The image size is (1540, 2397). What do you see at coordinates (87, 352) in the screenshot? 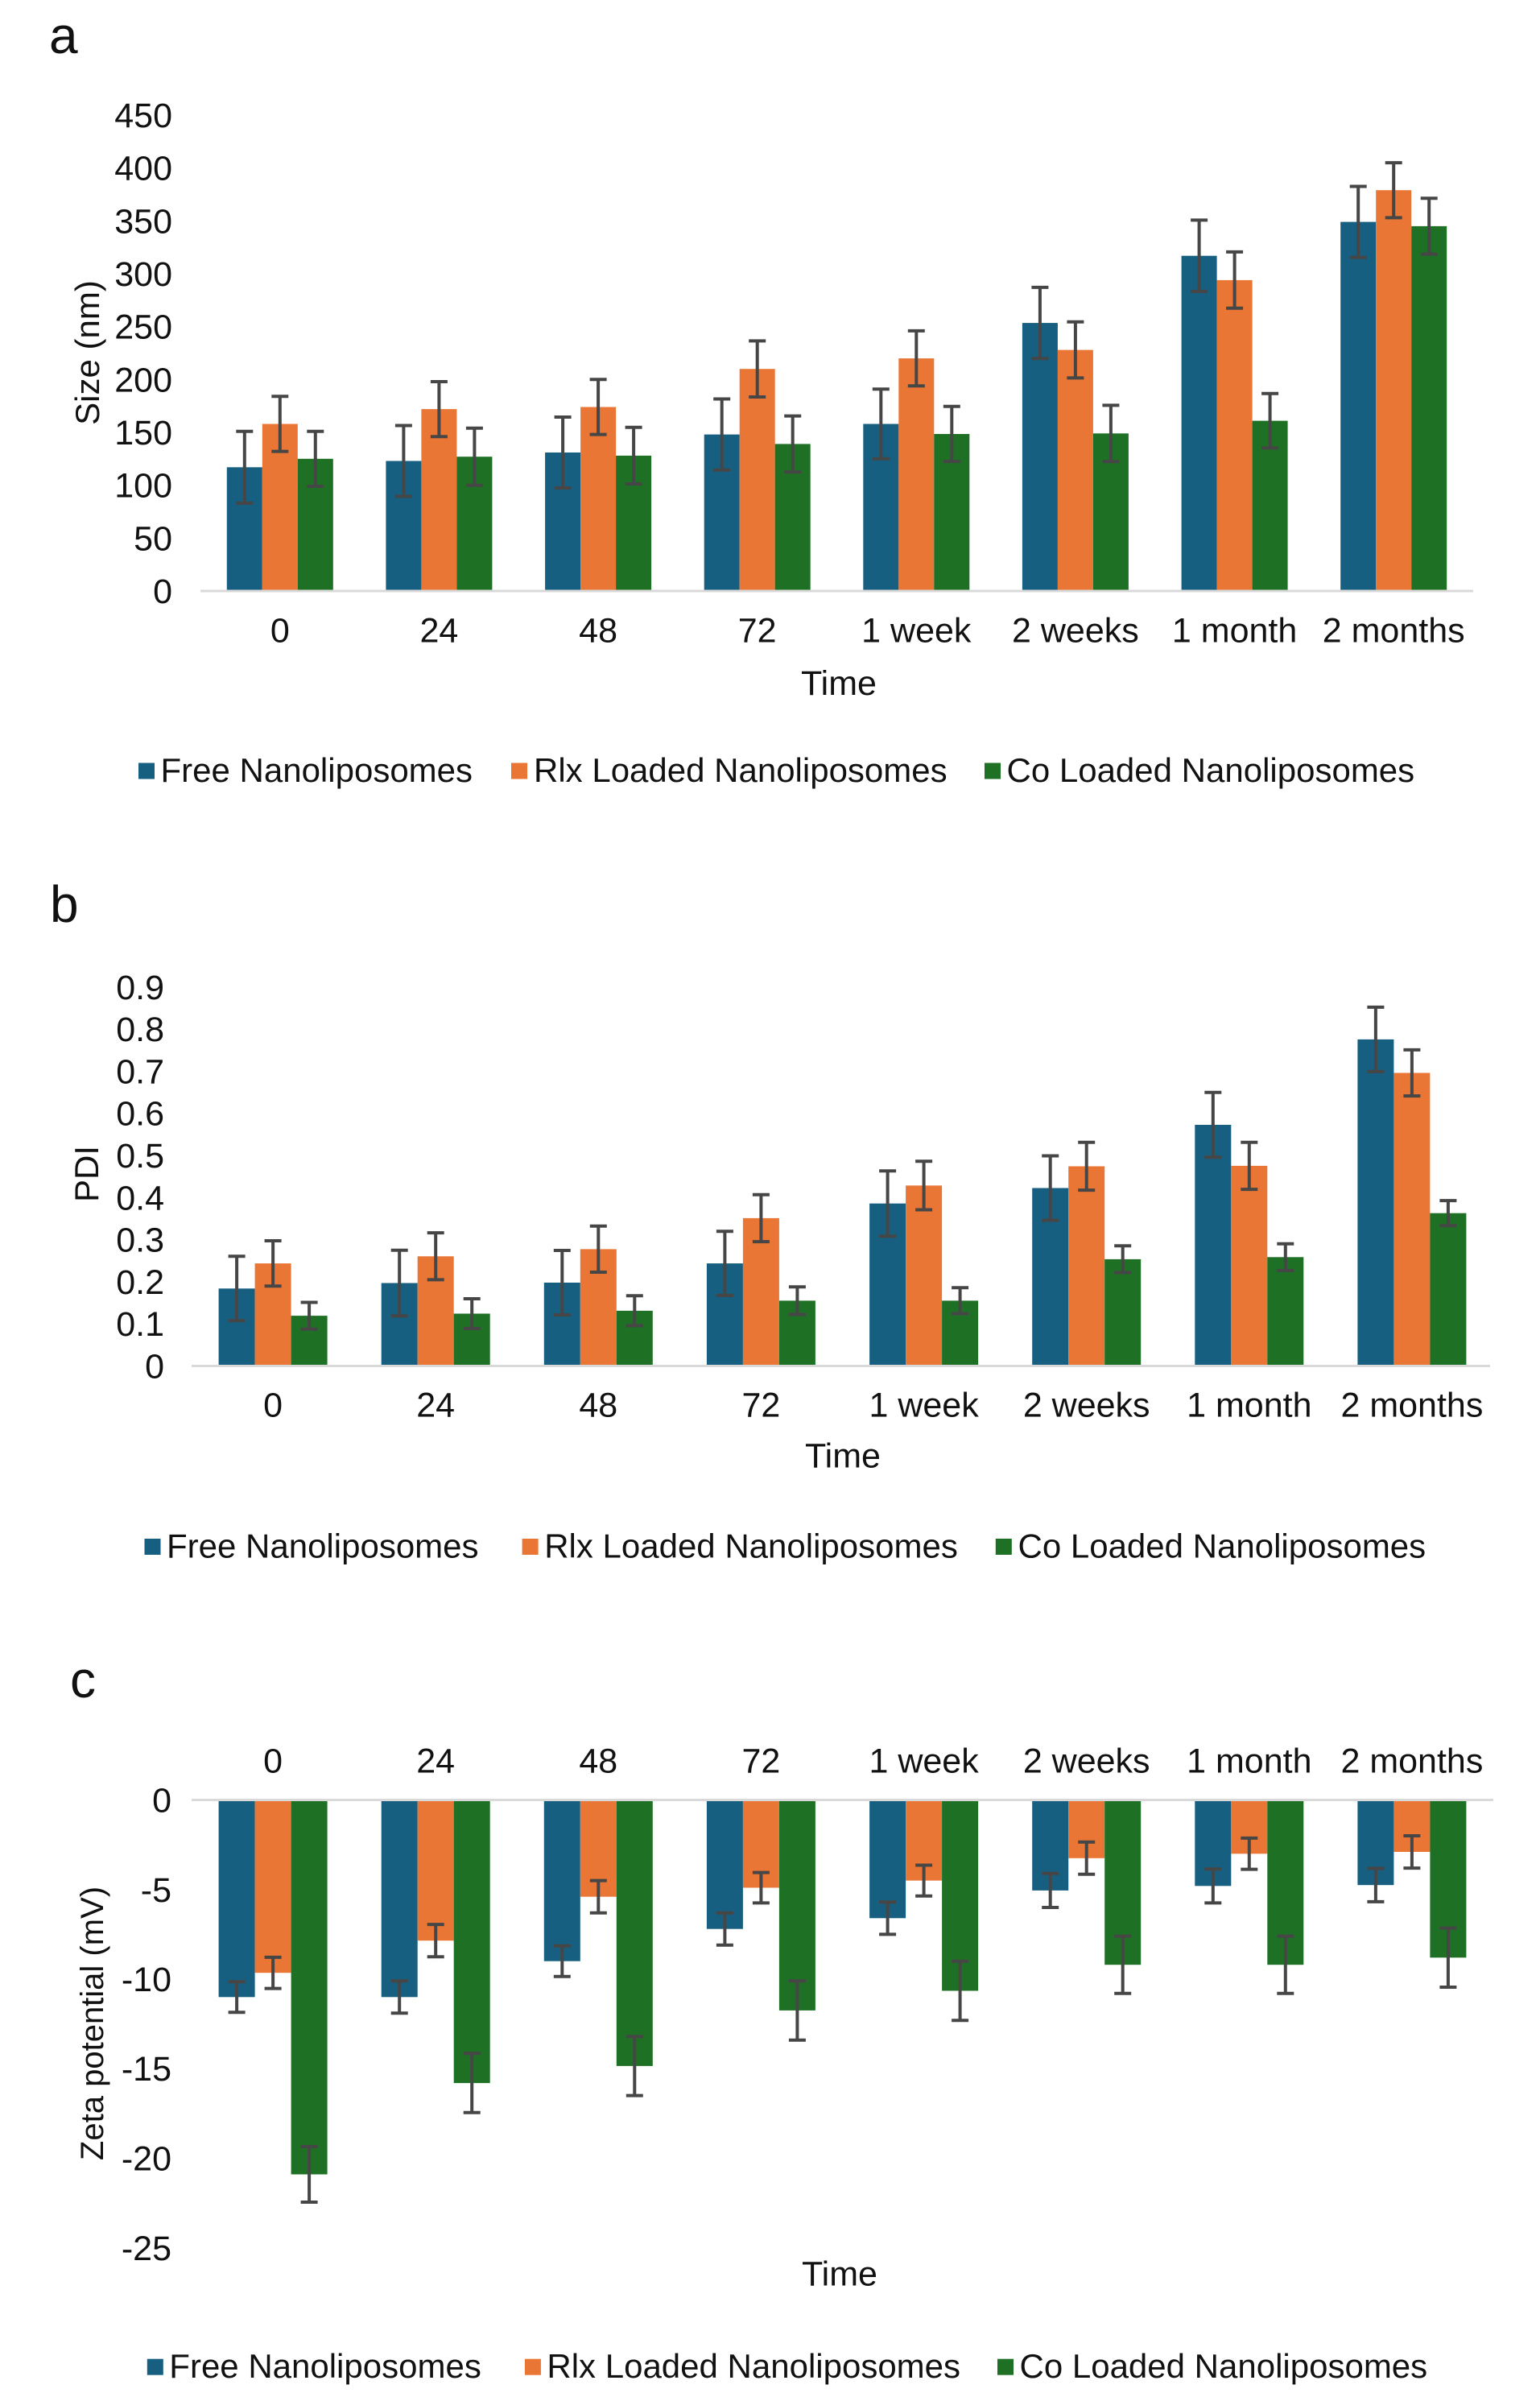
I see `svg-text: Size (nm)` at bounding box center [87, 352].